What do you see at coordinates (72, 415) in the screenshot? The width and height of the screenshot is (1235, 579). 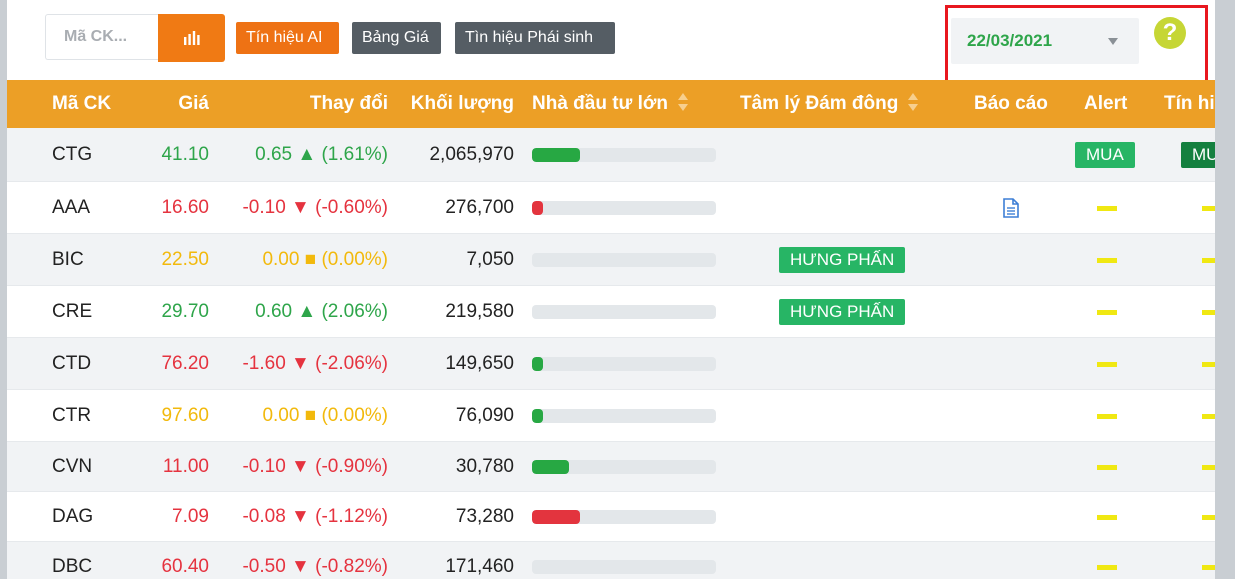 I see `symbol-cell: CTR` at bounding box center [72, 415].